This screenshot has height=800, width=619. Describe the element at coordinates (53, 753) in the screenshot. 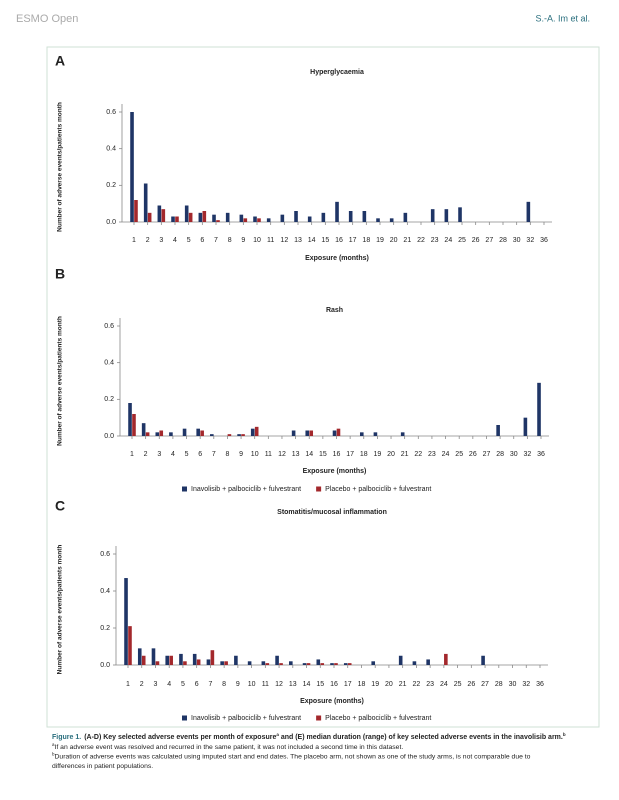

I see `footnote-mark: b` at that location.